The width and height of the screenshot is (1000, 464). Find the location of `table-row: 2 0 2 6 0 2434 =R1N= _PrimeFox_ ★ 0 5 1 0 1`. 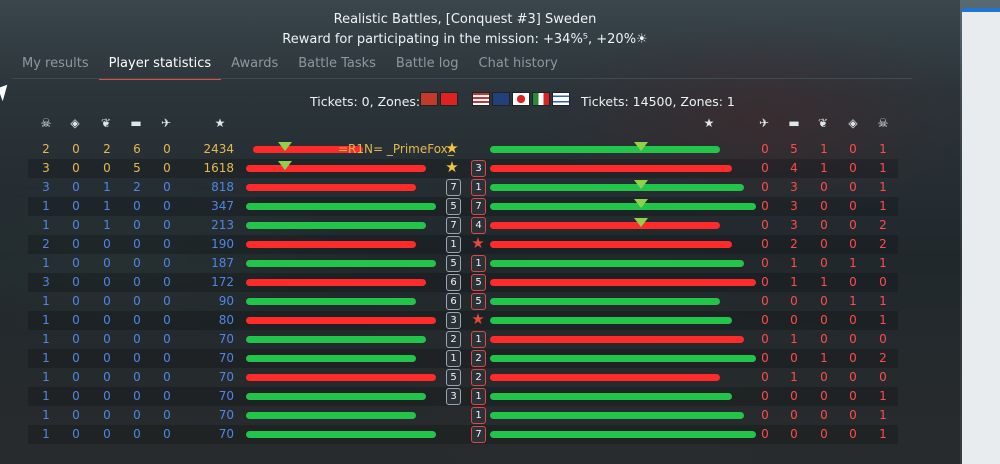

table-row: 2 0 2 6 0 2434 =R1N= _PrimeFox_ ★ 0 5 1 0 1 is located at coordinates (463, 149).